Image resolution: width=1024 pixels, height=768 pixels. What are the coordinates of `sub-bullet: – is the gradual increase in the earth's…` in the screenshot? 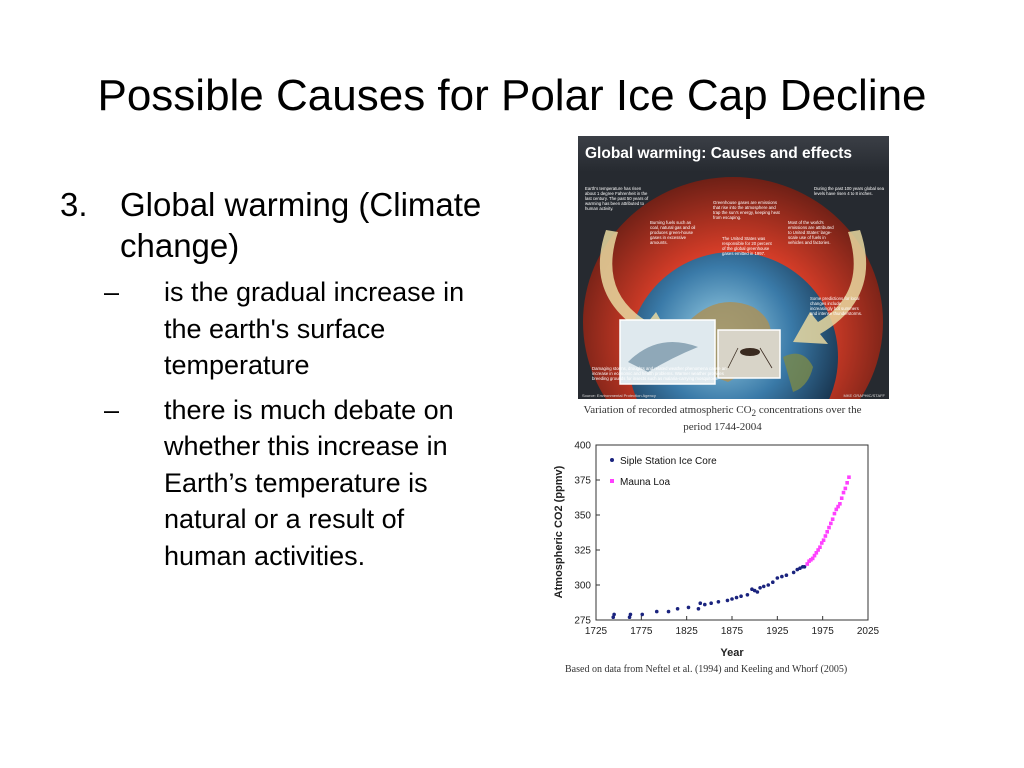 It's located at (275, 329).